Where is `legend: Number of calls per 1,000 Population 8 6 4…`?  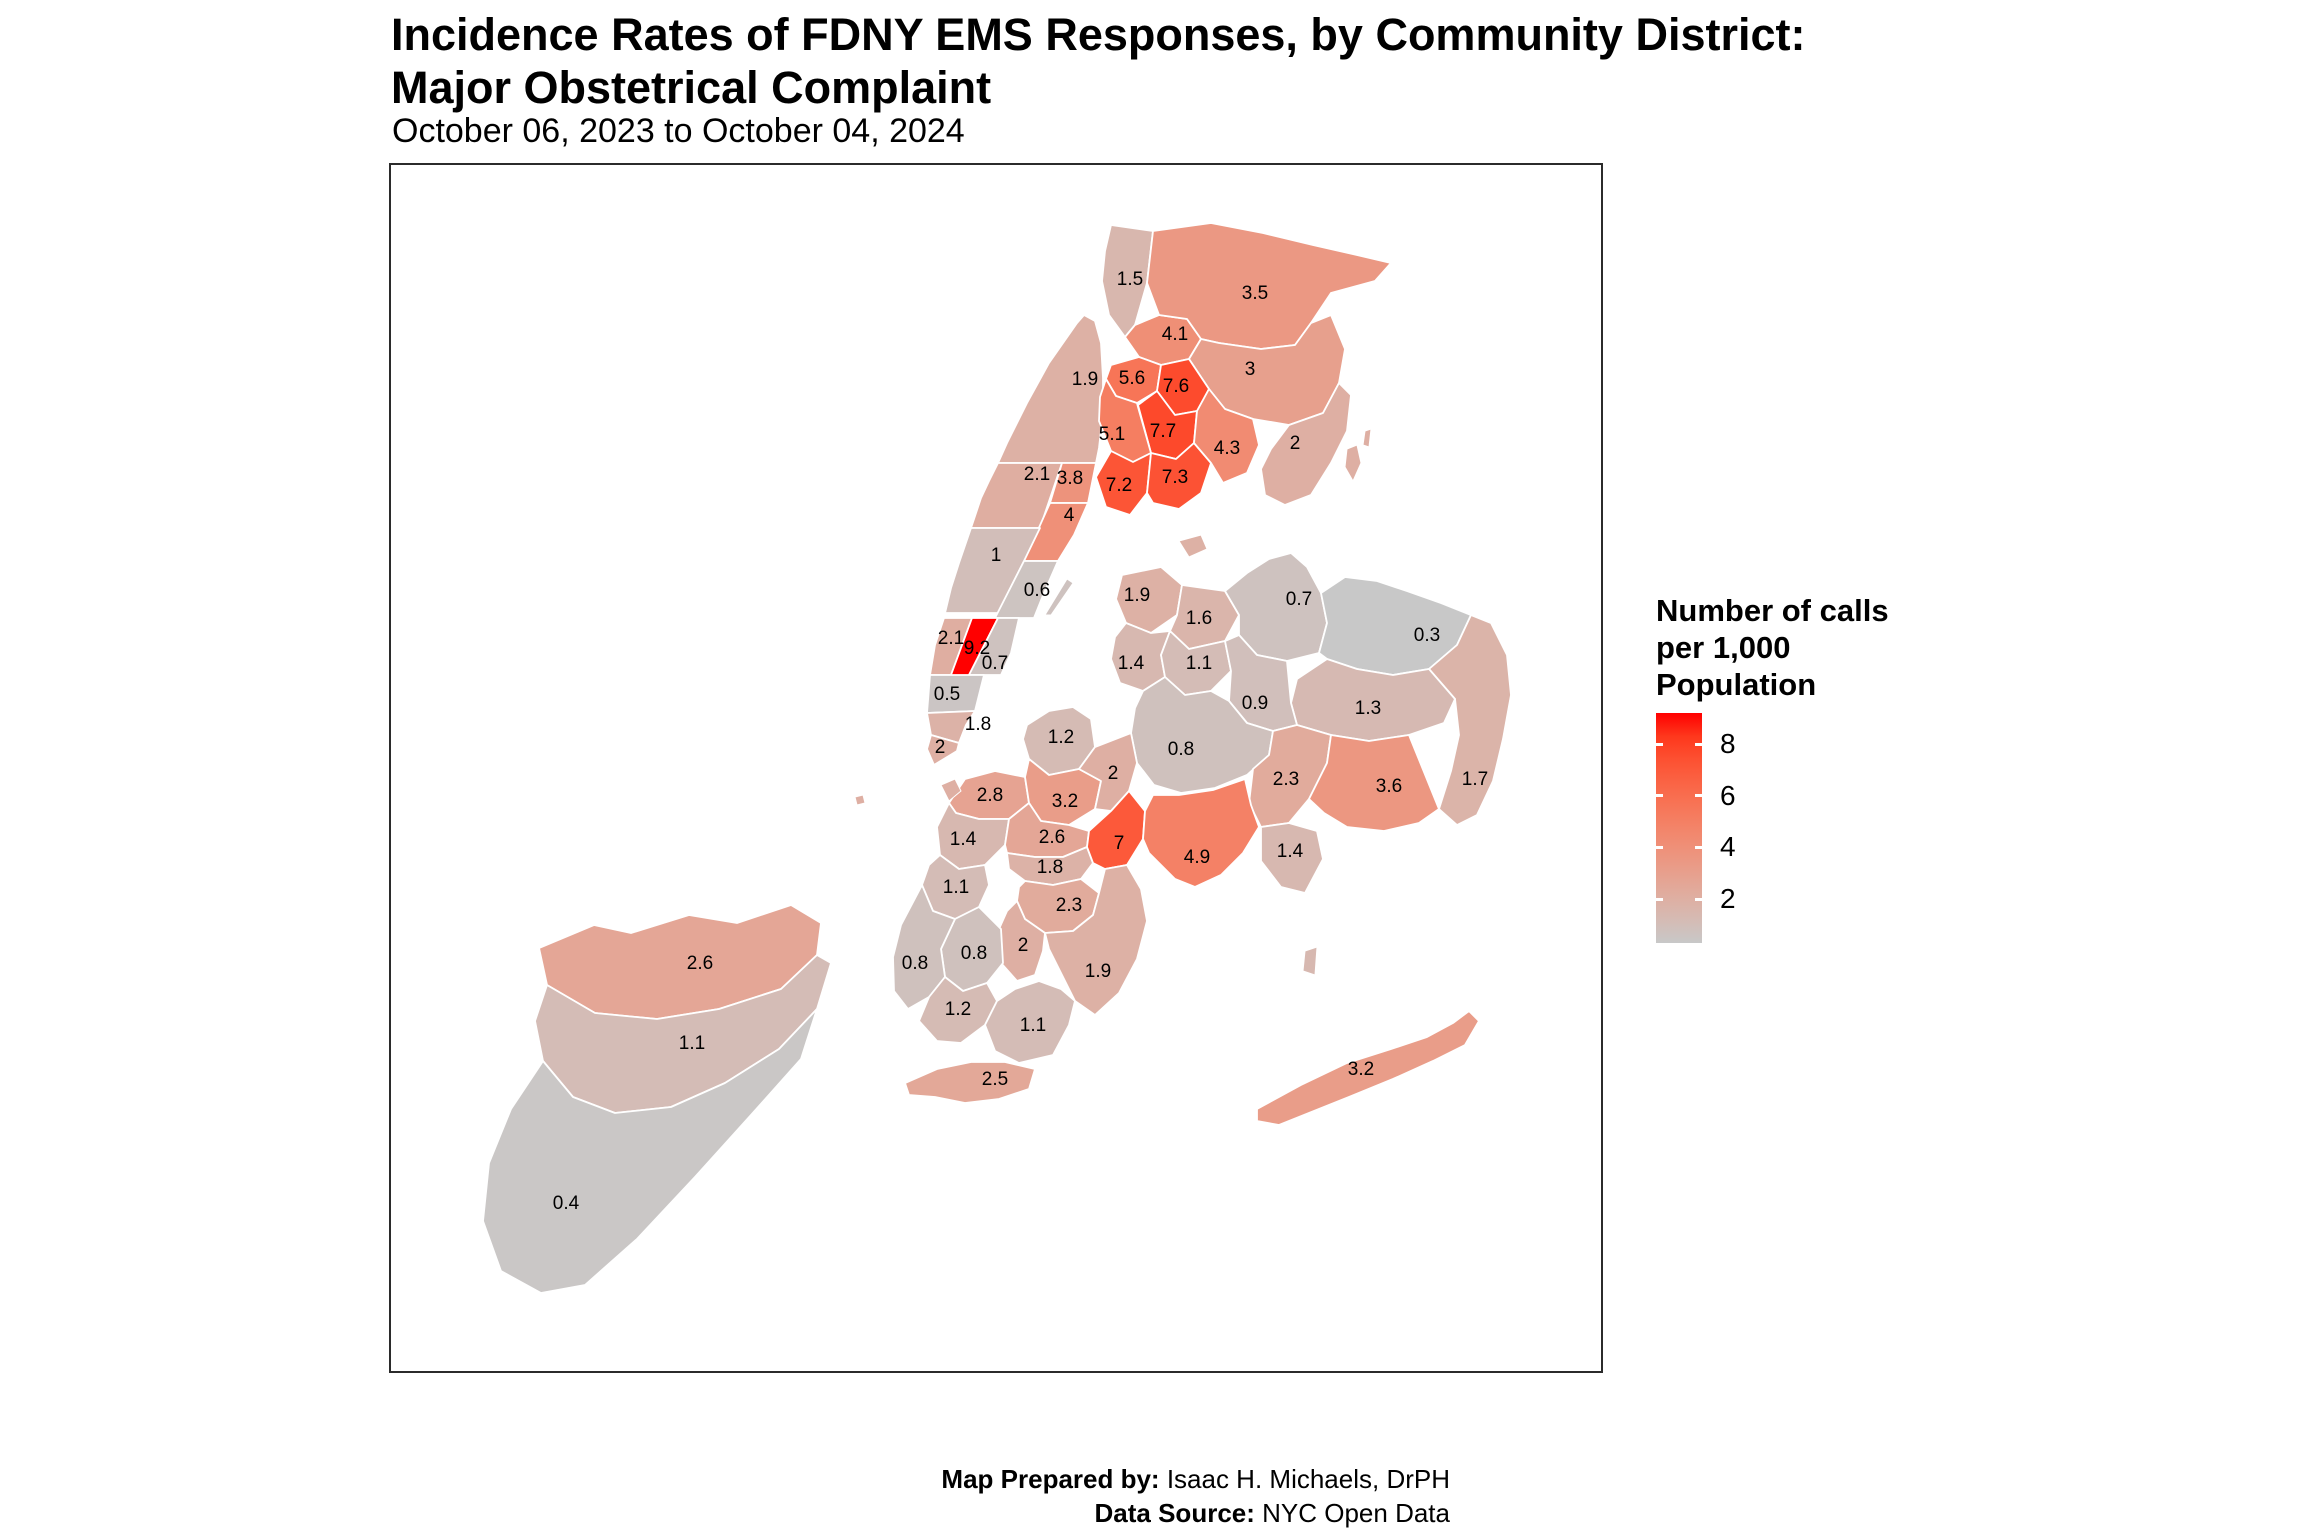
legend: Number of calls per 1,000 Population 8 6 4… is located at coordinates (1866, 782).